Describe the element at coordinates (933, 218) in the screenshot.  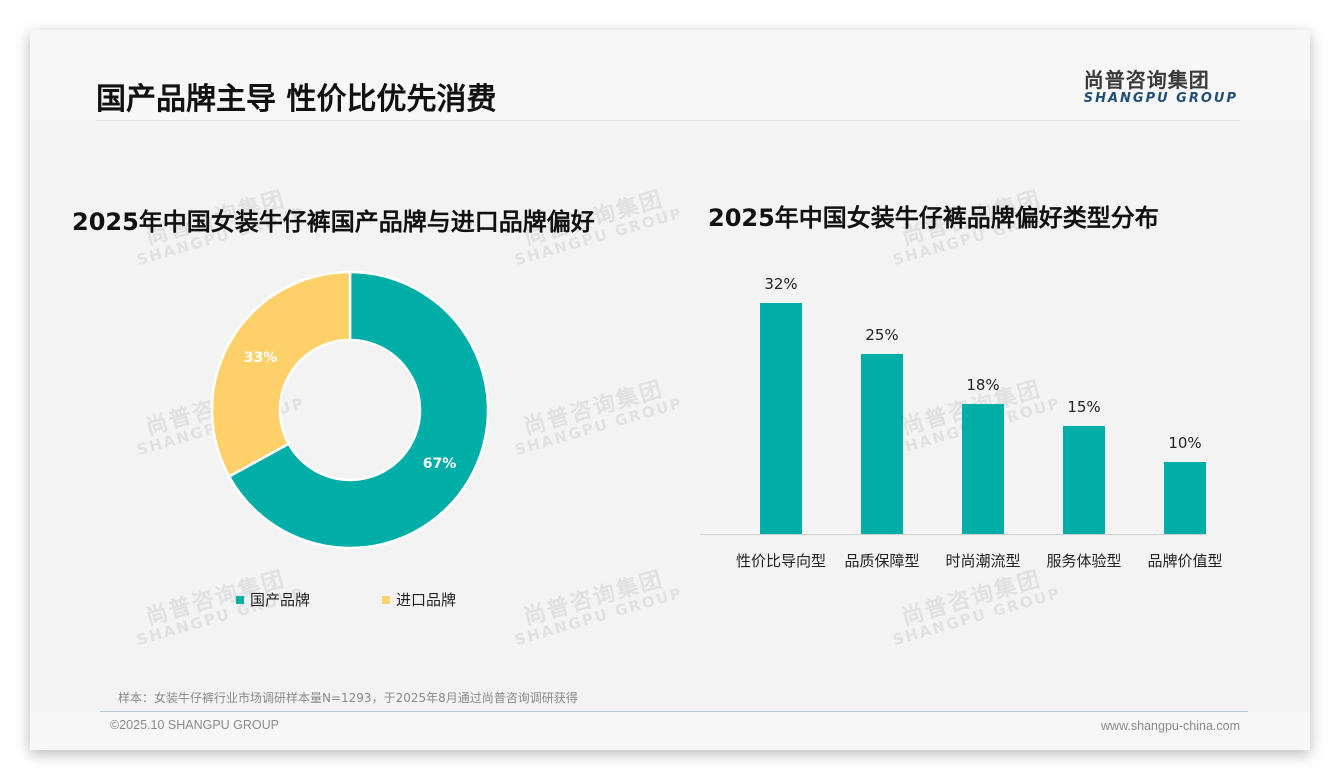
I see `bar-chart-title: 2025年中国女装牛仔裤品牌偏好类型分布` at that location.